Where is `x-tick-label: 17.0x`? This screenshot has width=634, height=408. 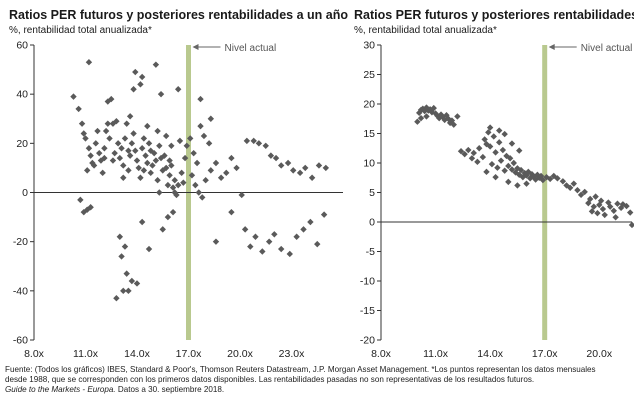
x-tick-label: 17.0x is located at coordinates (189, 354).